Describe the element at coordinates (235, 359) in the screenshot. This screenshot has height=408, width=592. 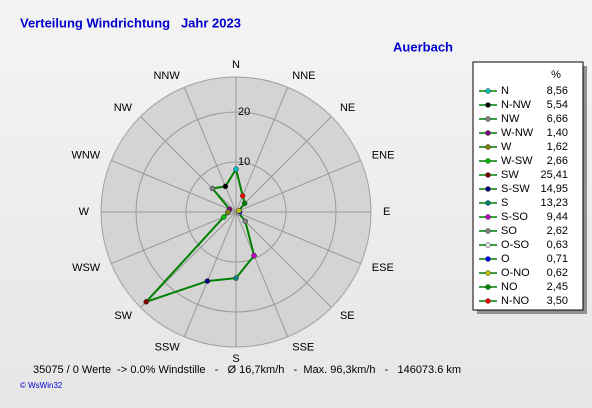
I see `direction-label: S` at that location.